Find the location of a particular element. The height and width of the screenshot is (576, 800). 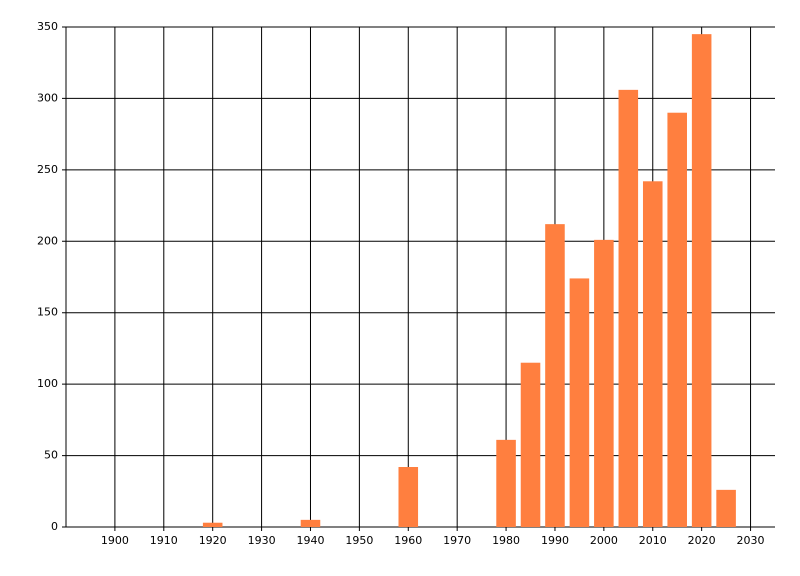

x-tick-label: 1900 is located at coordinates (115, 540).